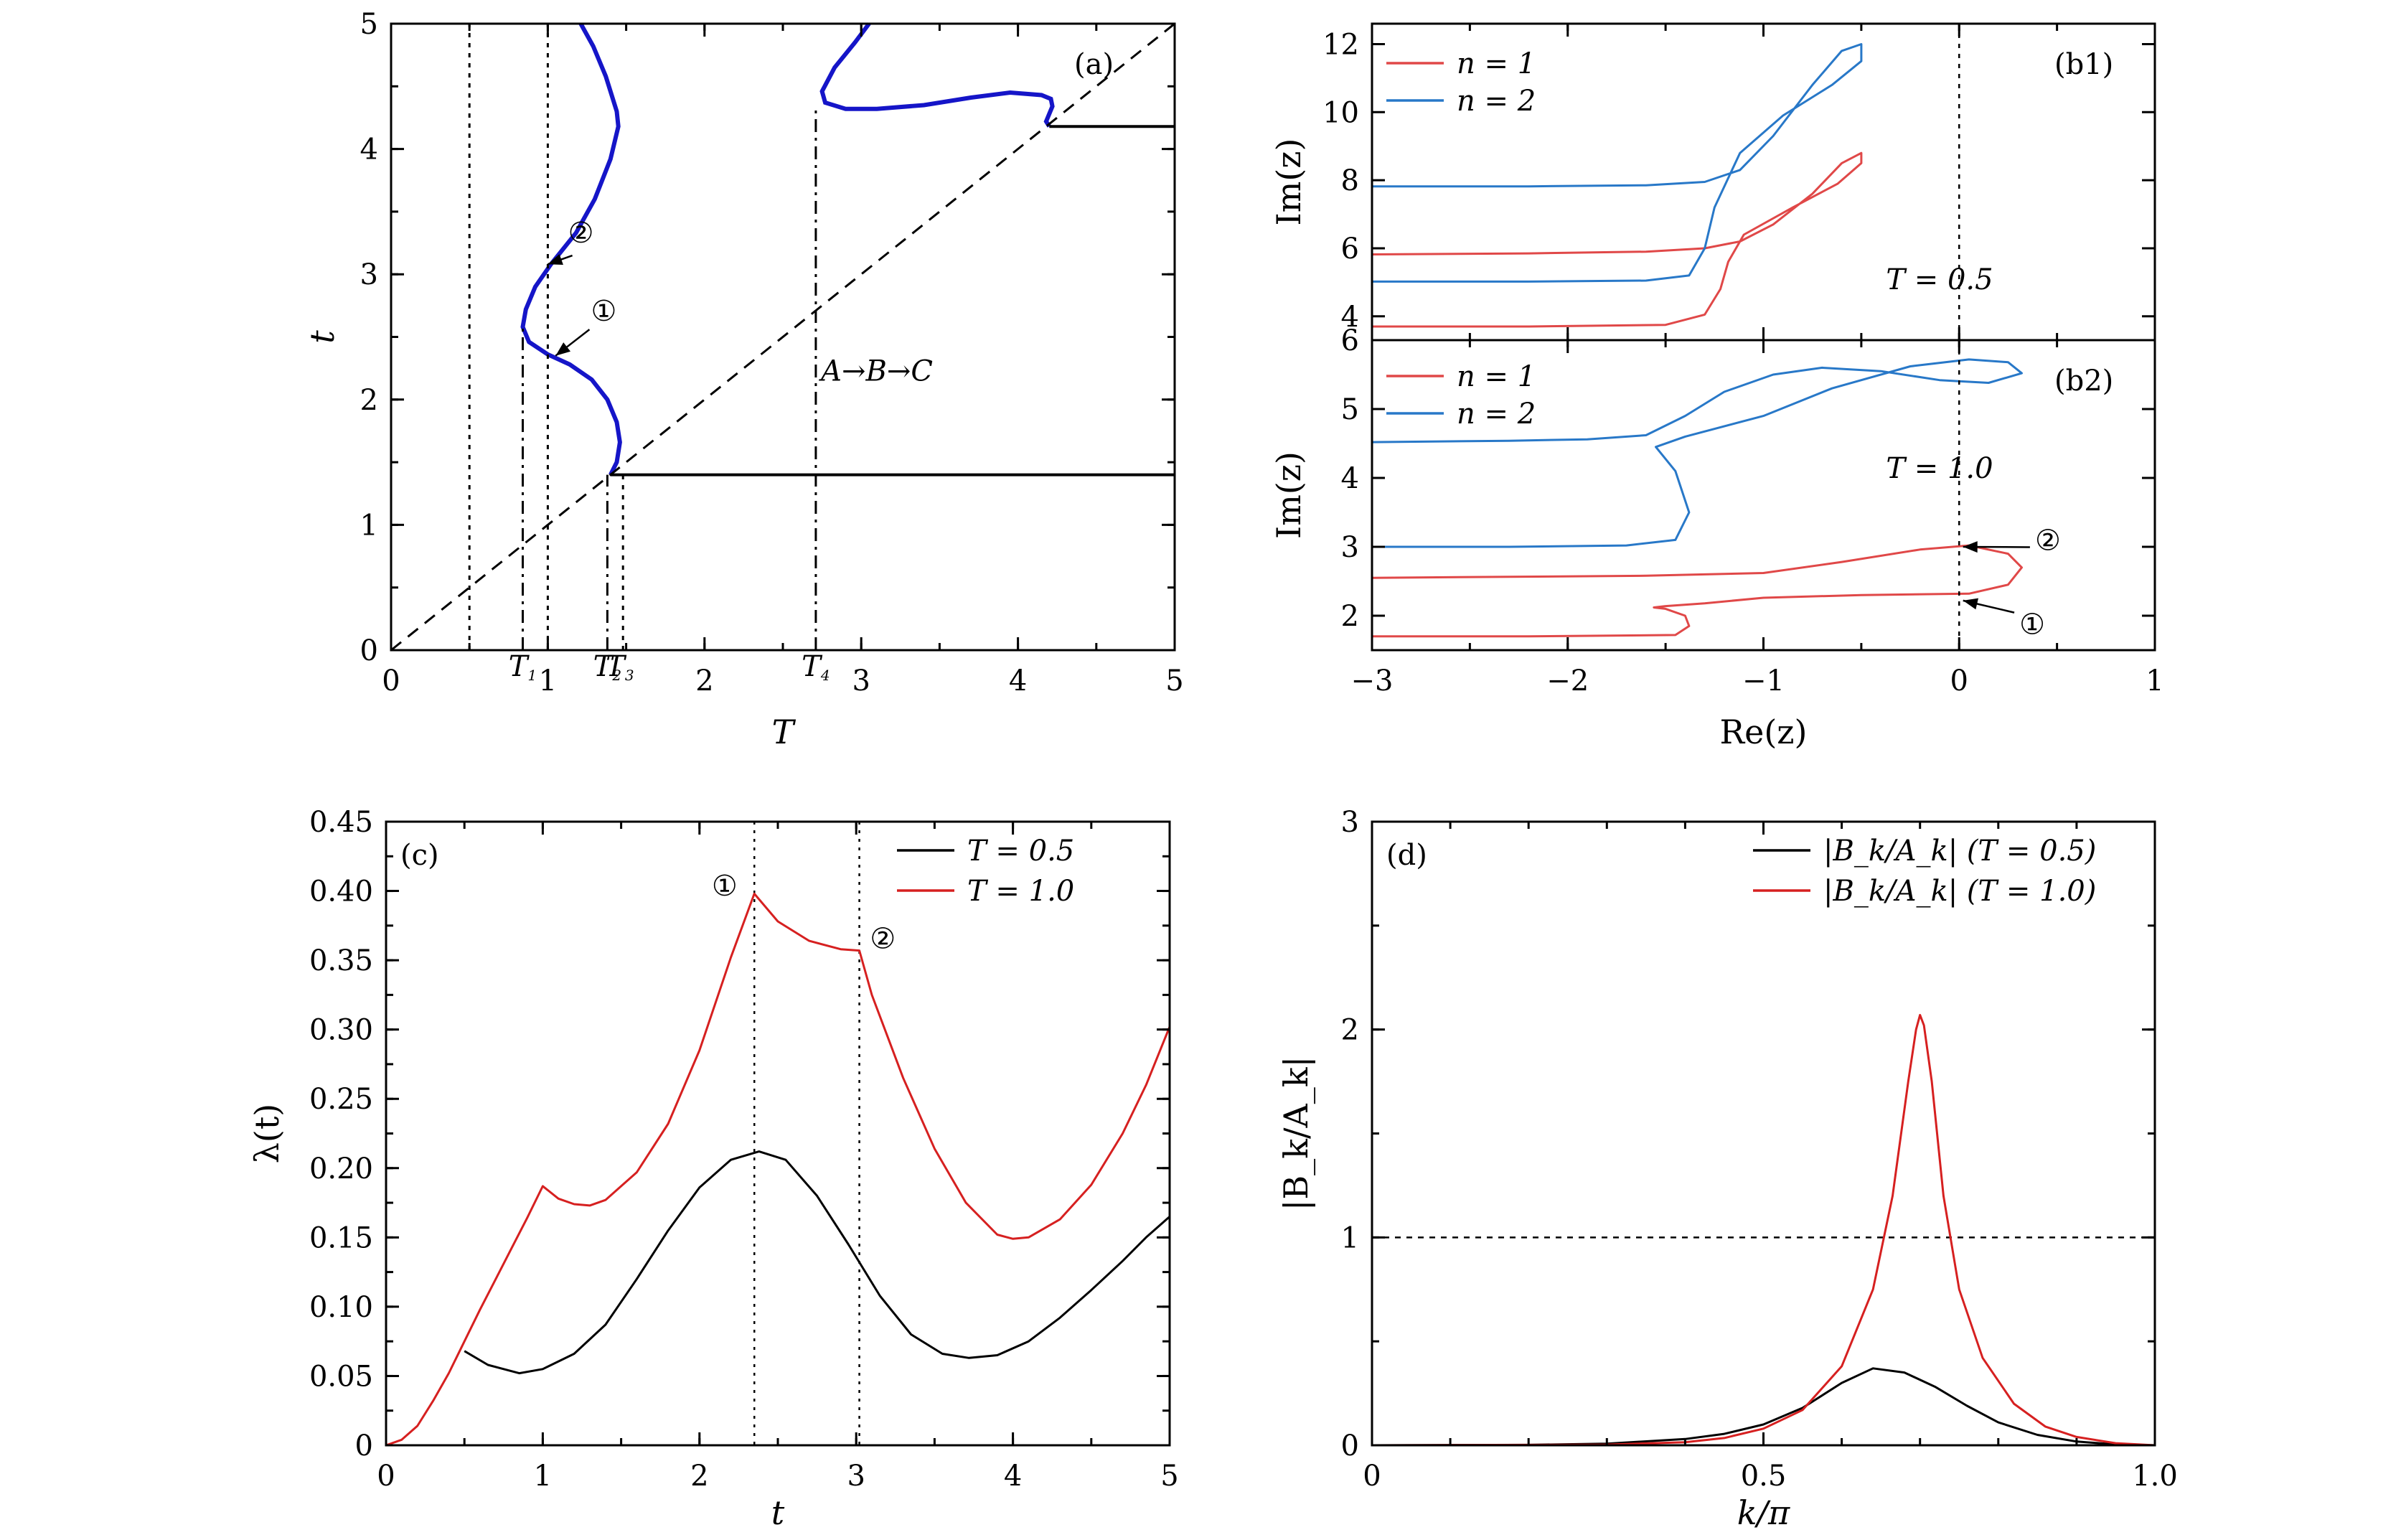 The width and height of the screenshot is (2401, 1540). What do you see at coordinates (532, 675) in the screenshot?
I see `special-tick-subscript: 1` at bounding box center [532, 675].